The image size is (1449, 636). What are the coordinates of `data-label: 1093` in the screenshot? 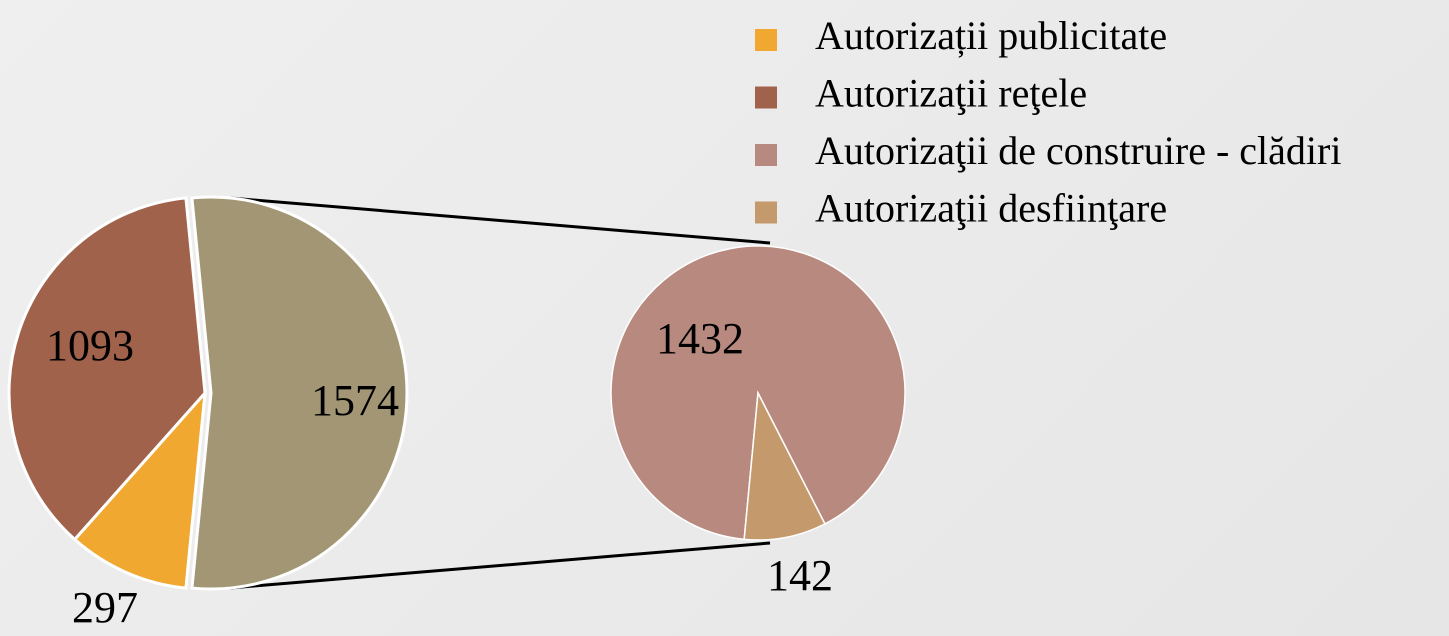 It's located at (90, 345).